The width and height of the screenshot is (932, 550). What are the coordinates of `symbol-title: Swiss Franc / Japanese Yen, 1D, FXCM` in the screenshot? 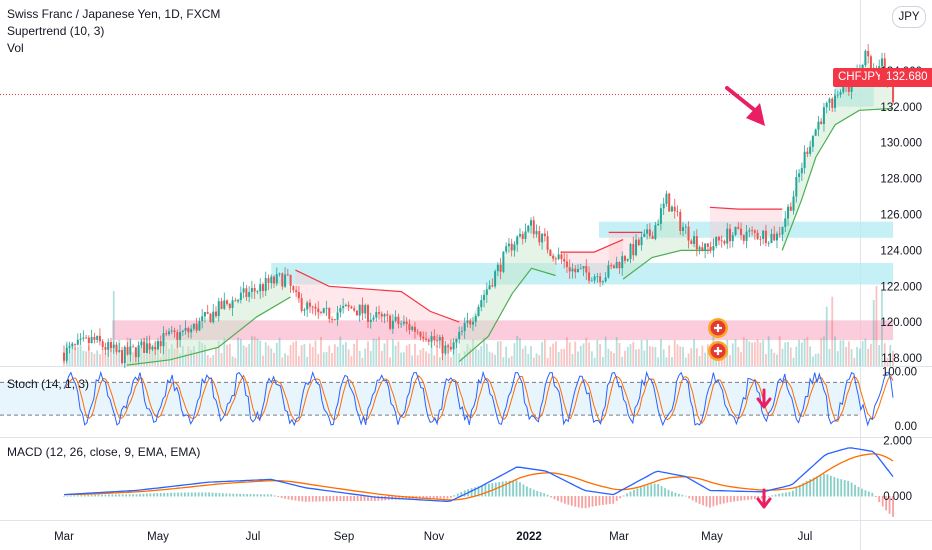 It's located at (114, 14).